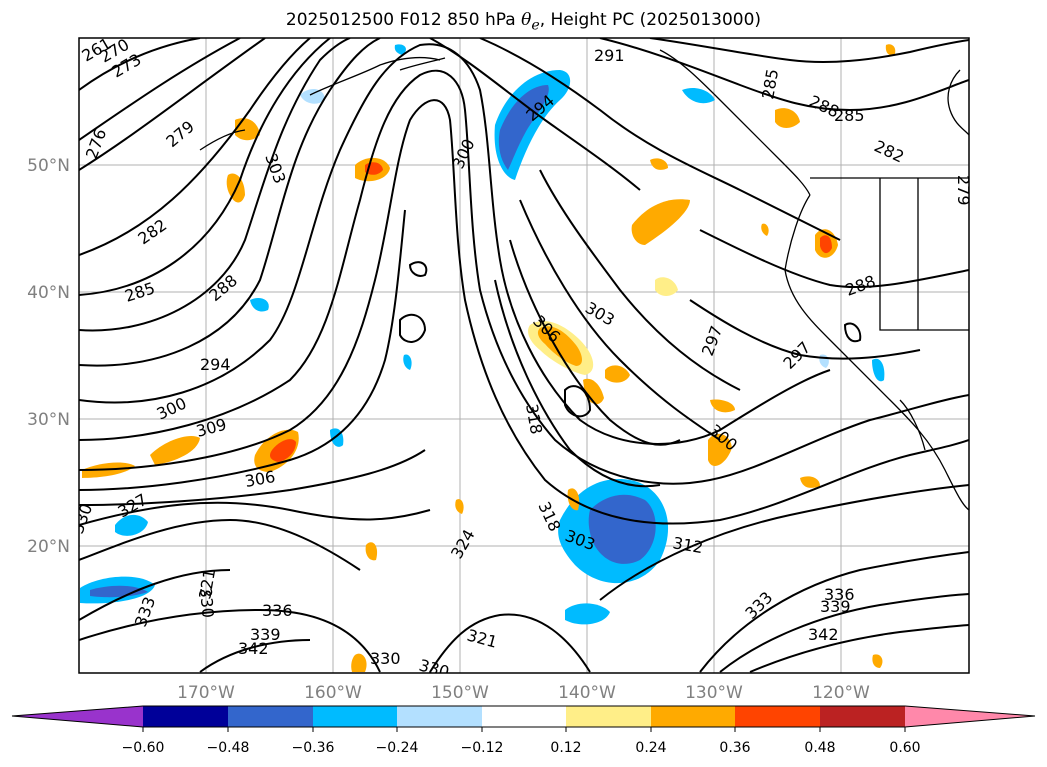  Describe the element at coordinates (963, 190) in the screenshot. I see `contour-label: 279` at that location.